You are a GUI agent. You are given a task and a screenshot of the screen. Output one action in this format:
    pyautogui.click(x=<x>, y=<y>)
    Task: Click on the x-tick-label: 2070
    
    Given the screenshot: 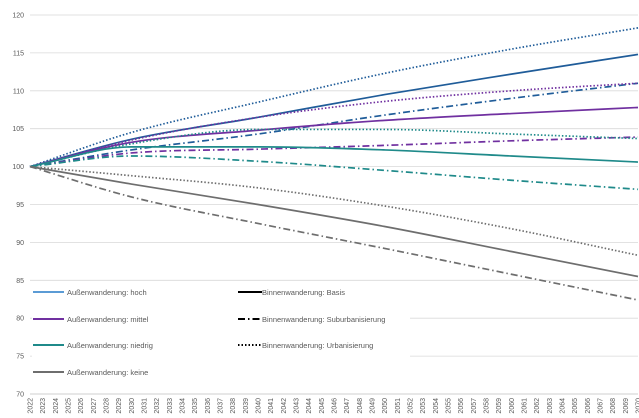 What is the action you would take?
    pyautogui.click(x=637, y=406)
    